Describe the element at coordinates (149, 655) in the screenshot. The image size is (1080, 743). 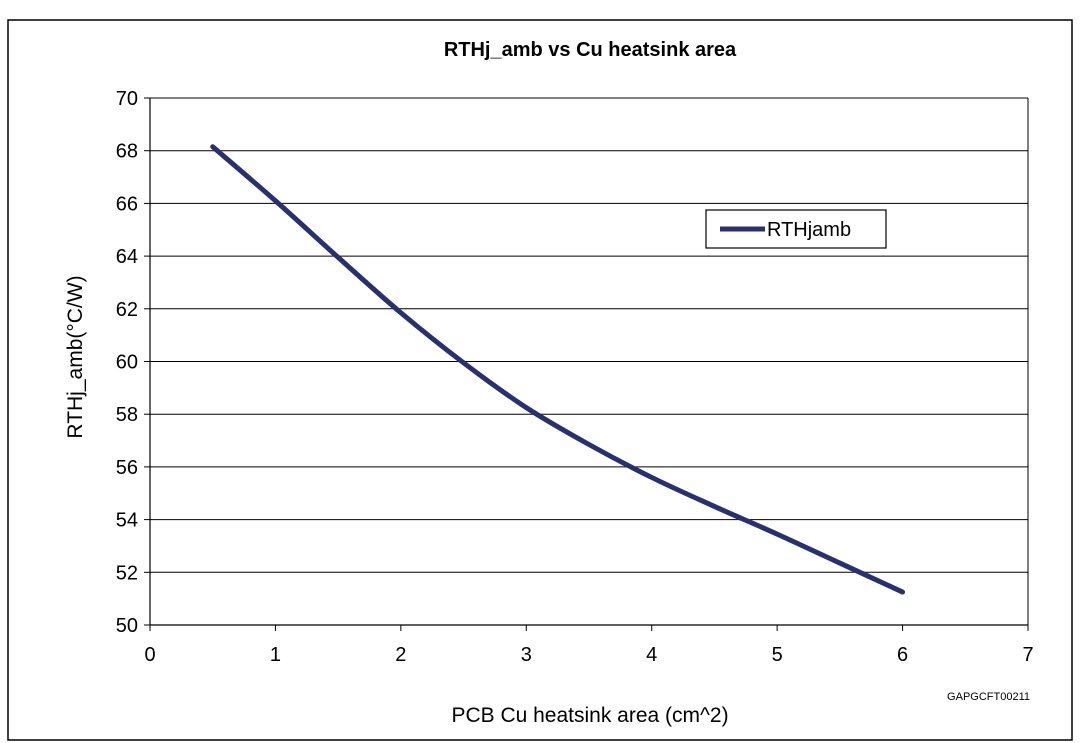
I see `x-tick-label-0: 0` at that location.